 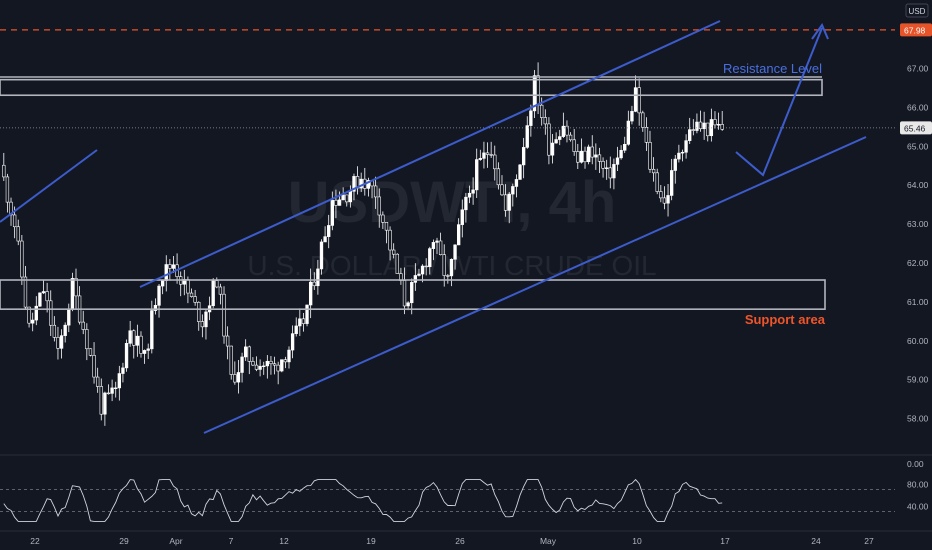 What do you see at coordinates (725, 541) in the screenshot?
I see `time-tick-label: 17` at bounding box center [725, 541].